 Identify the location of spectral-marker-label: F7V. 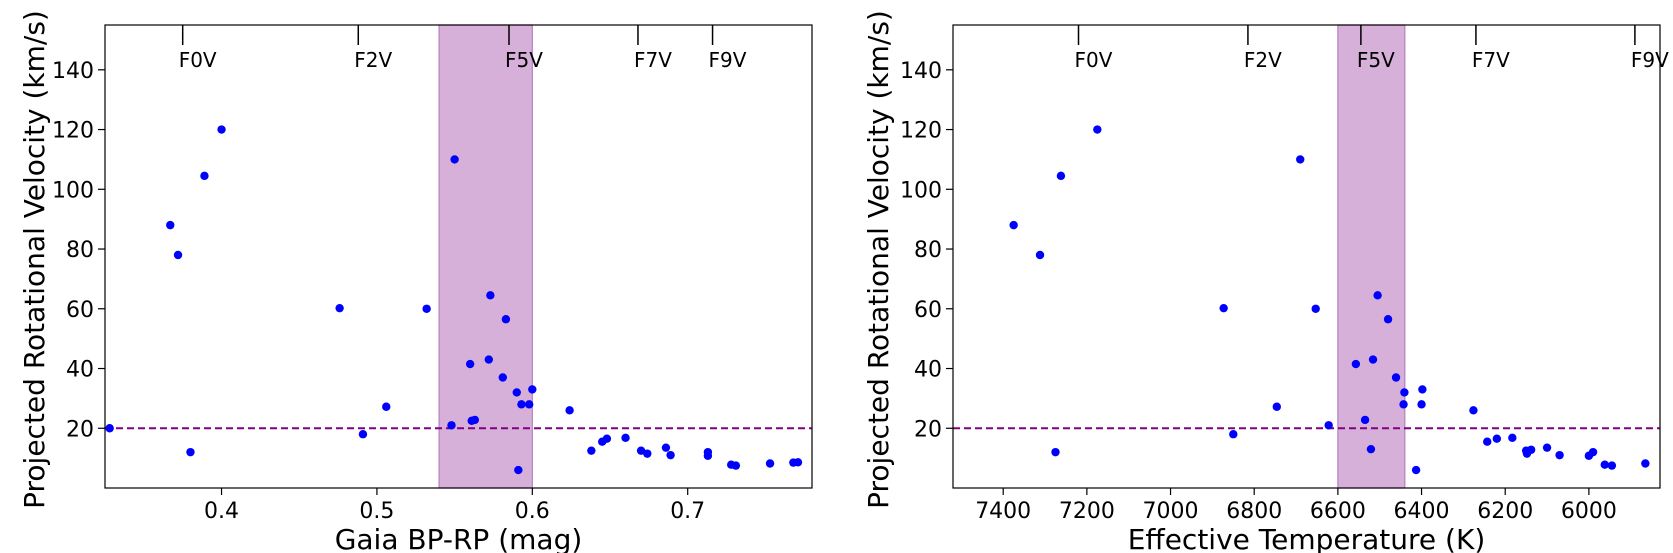
(653, 60).